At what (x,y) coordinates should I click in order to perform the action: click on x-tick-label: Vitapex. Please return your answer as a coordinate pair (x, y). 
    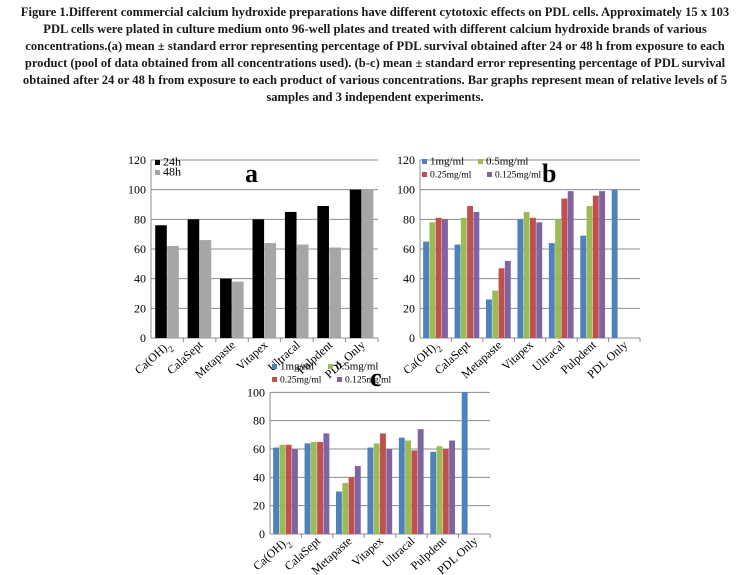
    Looking at the image, I should click on (367, 551).